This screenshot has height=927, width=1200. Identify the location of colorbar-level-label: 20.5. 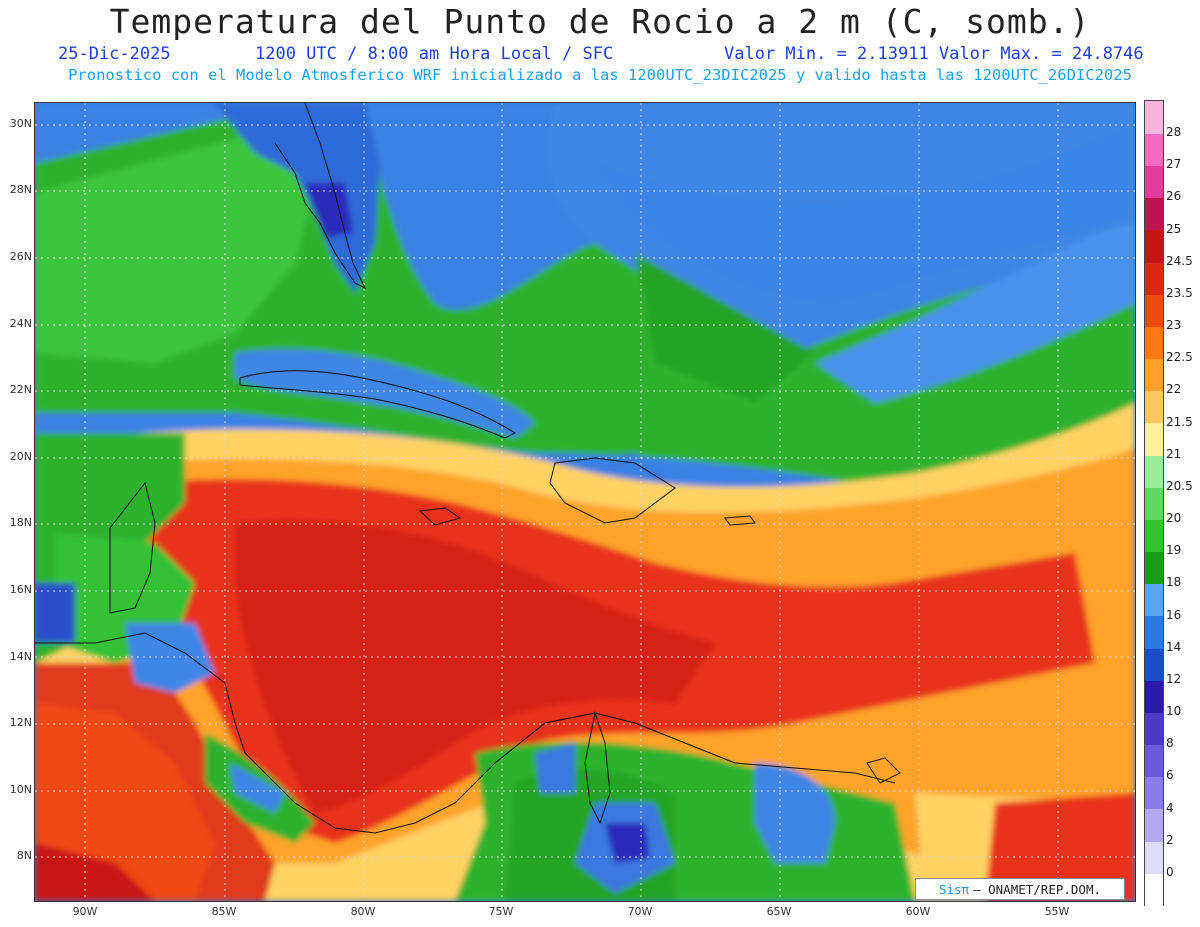
(1179, 485).